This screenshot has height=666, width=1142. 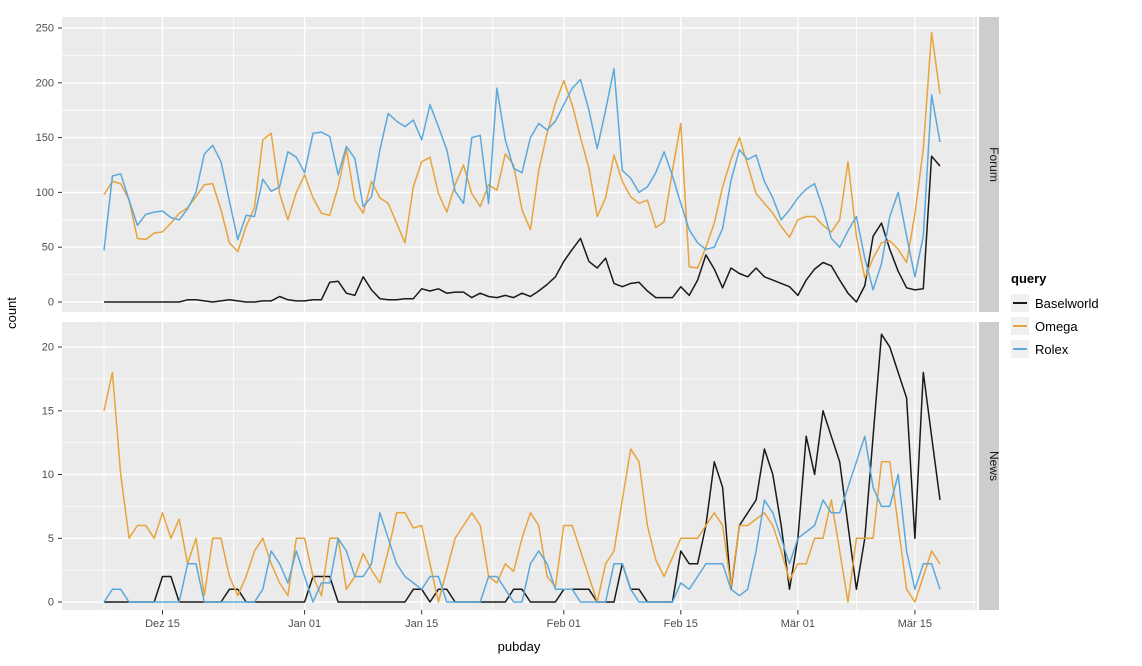 What do you see at coordinates (51, 539) in the screenshot?
I see `y-tick-label: 5` at bounding box center [51, 539].